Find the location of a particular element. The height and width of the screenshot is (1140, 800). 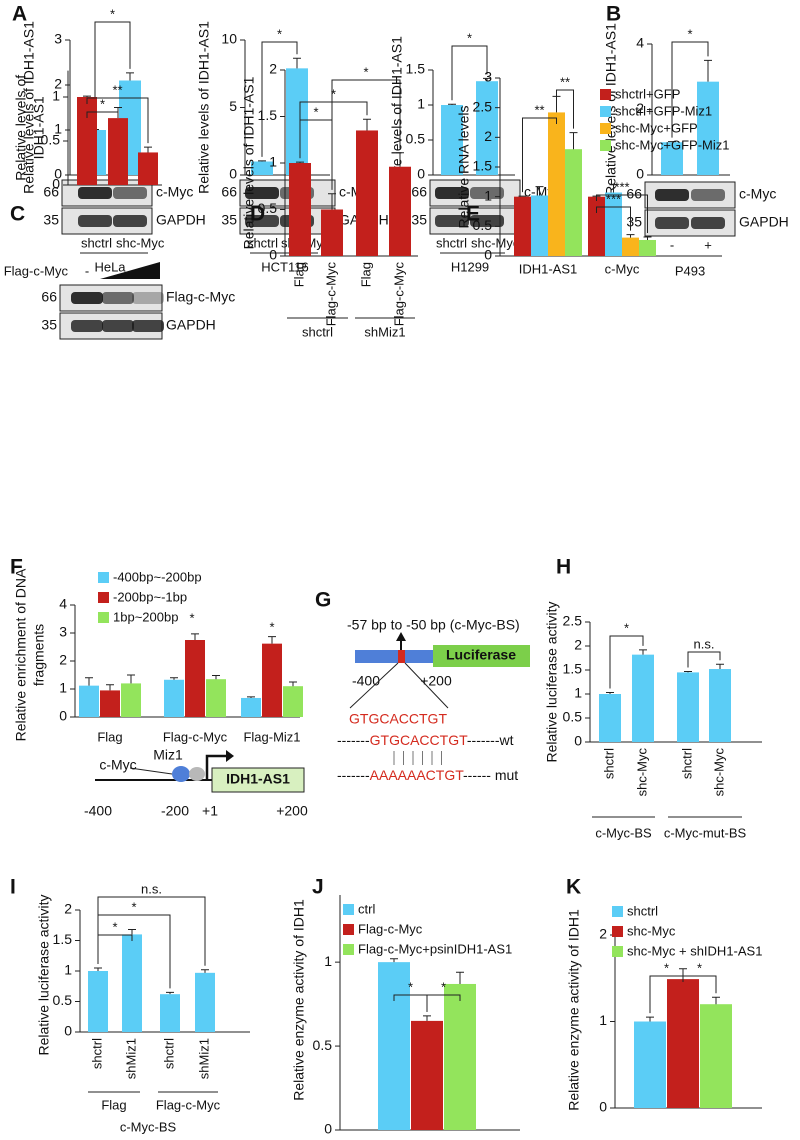

site-label: -57 bp to -50 bp (c-Myc-BS) is located at coordinates (433, 625).